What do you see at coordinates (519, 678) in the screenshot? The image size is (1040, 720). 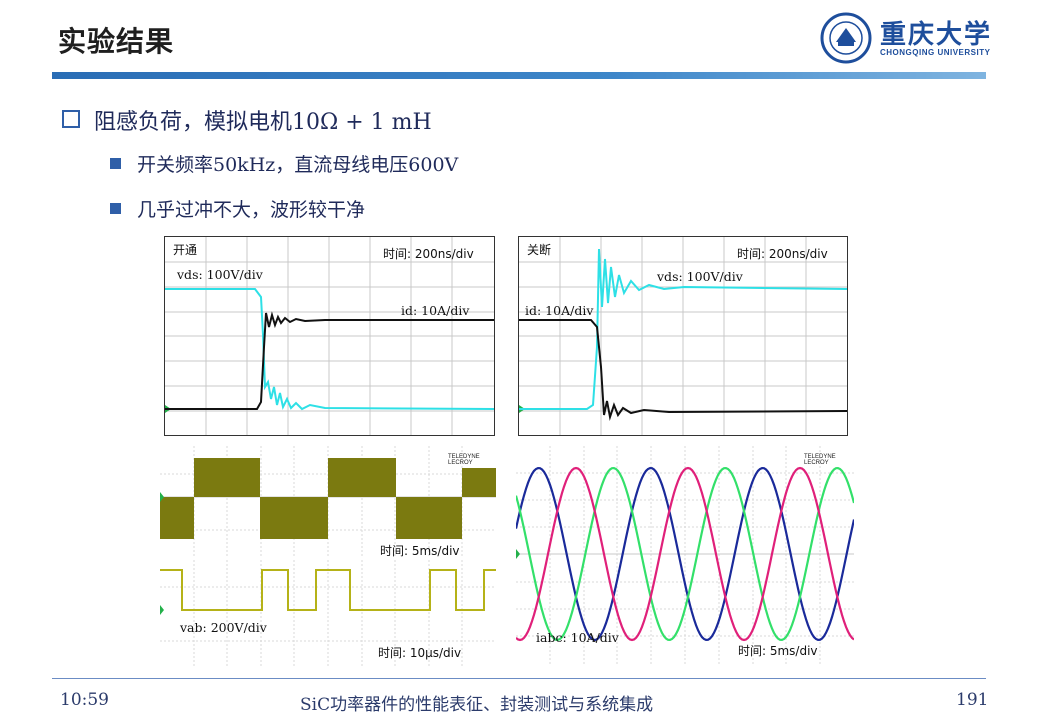 I see `footer-divider` at bounding box center [519, 678].